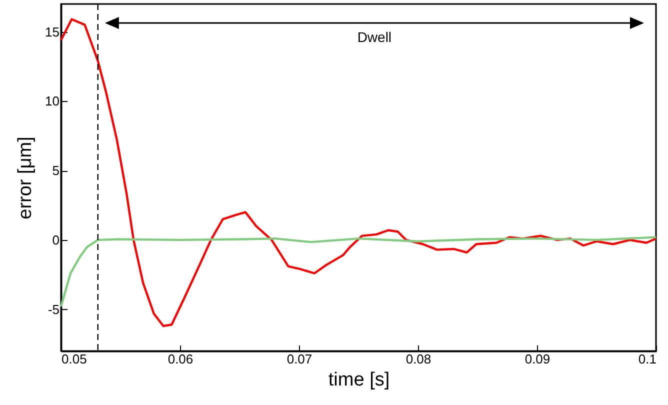 Image resolution: width=668 pixels, height=405 pixels. I want to click on x-tick-label: 0.06, so click(181, 359).